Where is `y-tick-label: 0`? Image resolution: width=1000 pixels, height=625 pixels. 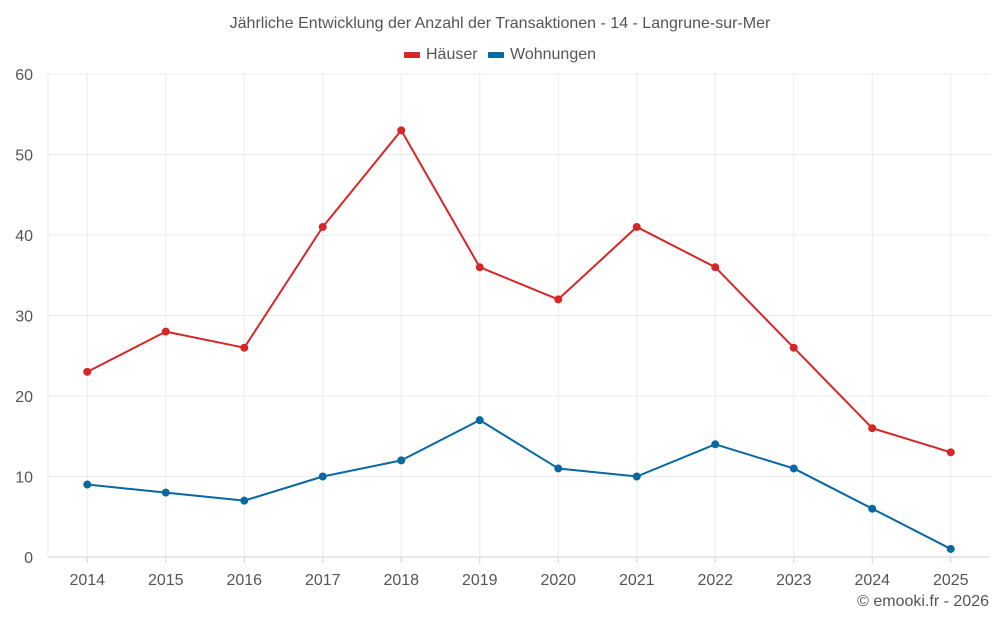 y-tick-label: 0 is located at coordinates (28, 558).